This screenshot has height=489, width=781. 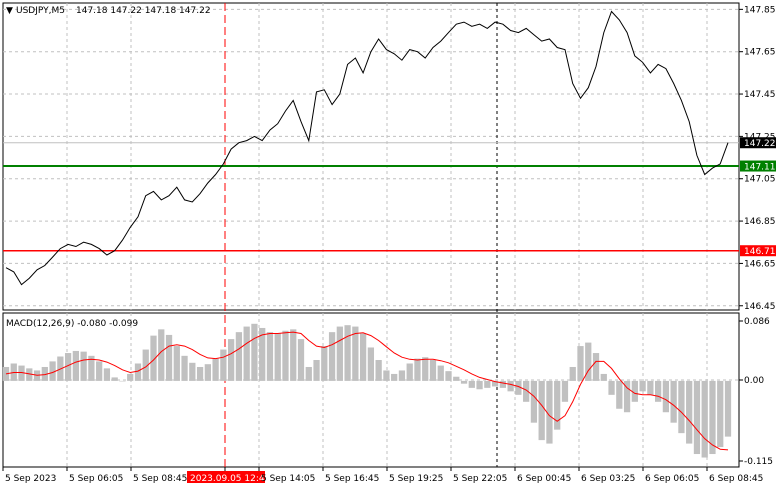 What do you see at coordinates (160, 479) in the screenshot?
I see `time-label: 5 Sep 08:45` at bounding box center [160, 479].